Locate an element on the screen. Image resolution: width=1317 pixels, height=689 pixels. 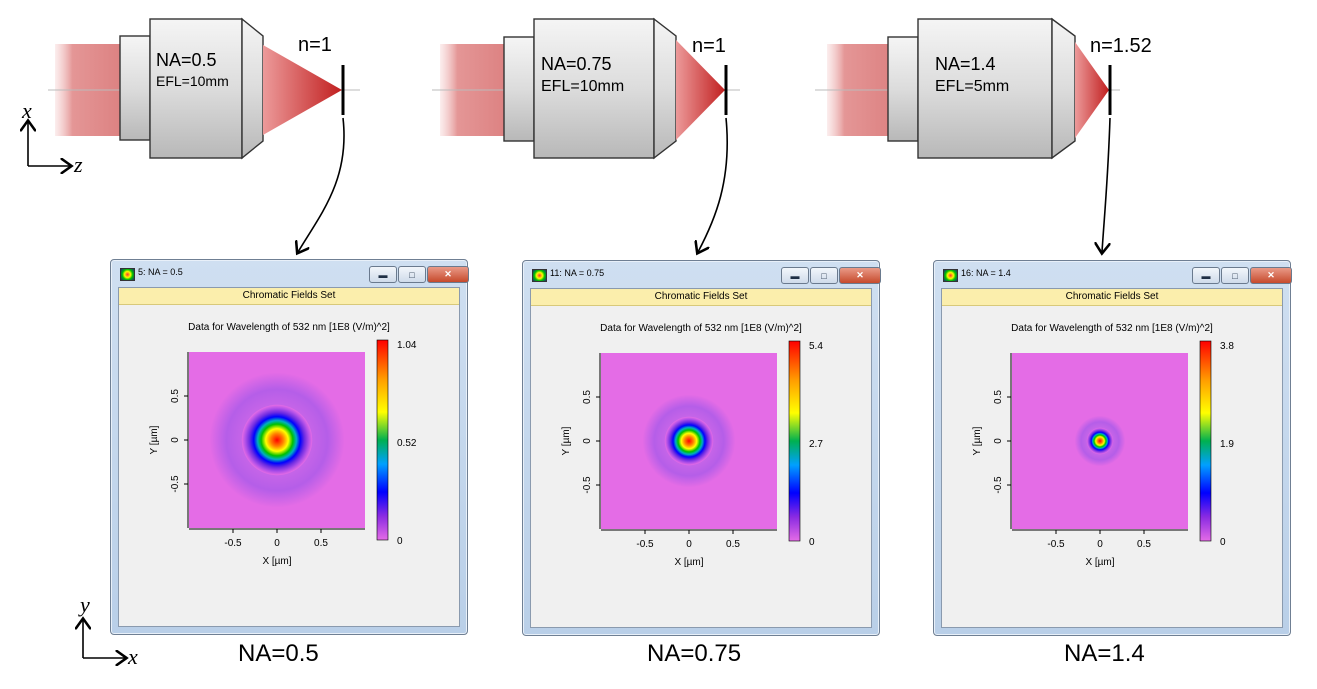
window-title: 11: NA = 0.75 is located at coordinates (577, 273).